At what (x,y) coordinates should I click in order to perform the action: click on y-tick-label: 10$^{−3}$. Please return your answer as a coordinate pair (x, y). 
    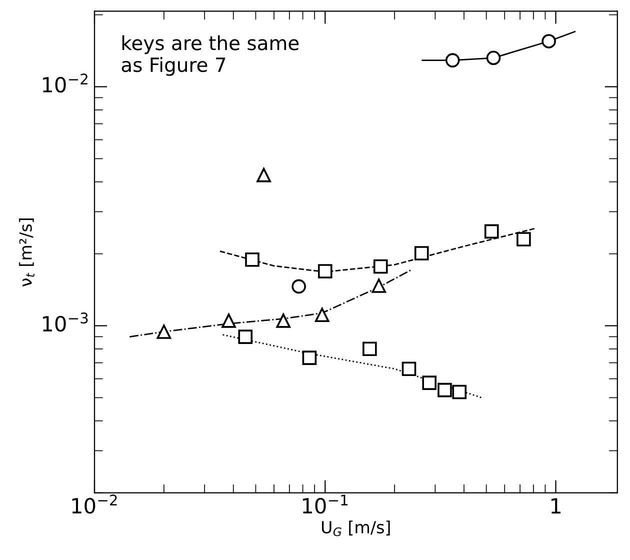
    Looking at the image, I should click on (65, 322).